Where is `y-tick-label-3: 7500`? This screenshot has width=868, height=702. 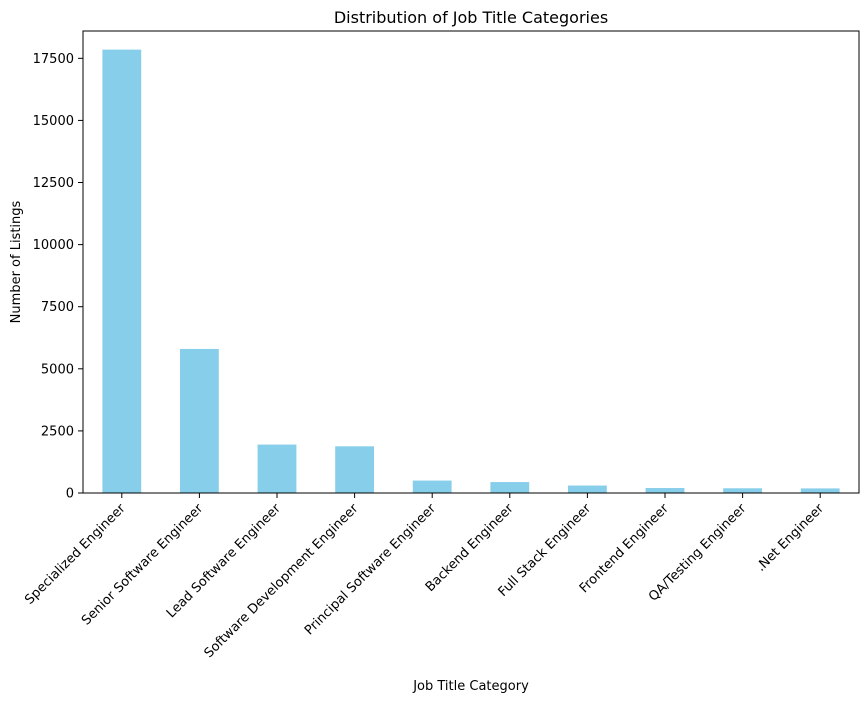 y-tick-label-3: 7500 is located at coordinates (57, 307).